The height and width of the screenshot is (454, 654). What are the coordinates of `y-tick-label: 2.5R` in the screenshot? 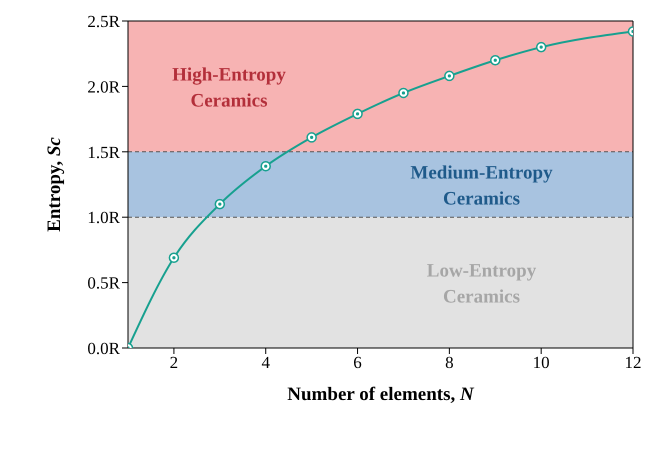 It's located at (104, 22).